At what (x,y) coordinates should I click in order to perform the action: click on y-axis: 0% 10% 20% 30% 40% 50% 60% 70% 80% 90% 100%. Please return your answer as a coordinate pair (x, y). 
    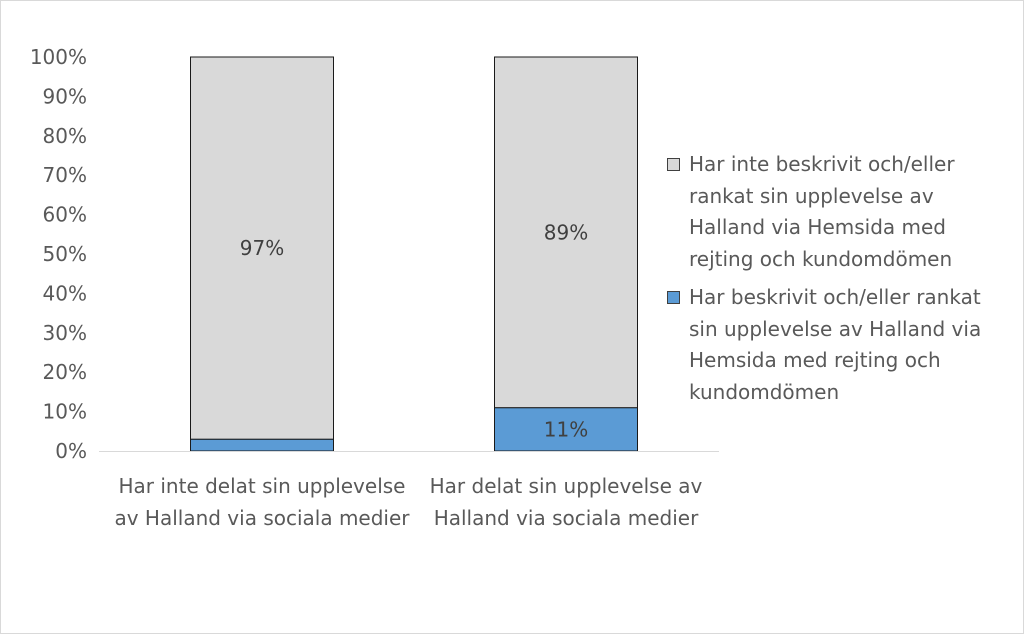
    Looking at the image, I should click on (58, 254).